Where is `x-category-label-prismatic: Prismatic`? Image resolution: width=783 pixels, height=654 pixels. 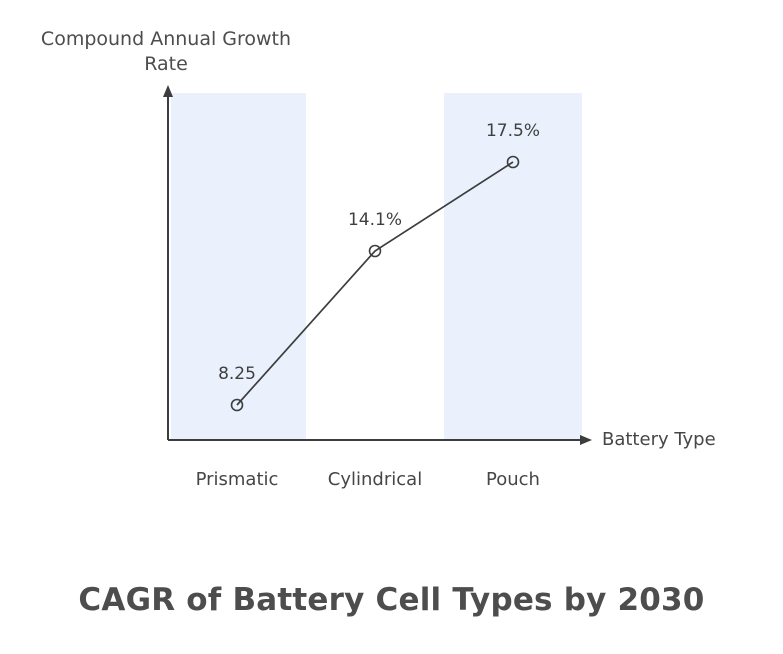 x-category-label-prismatic: Prismatic is located at coordinates (237, 479).